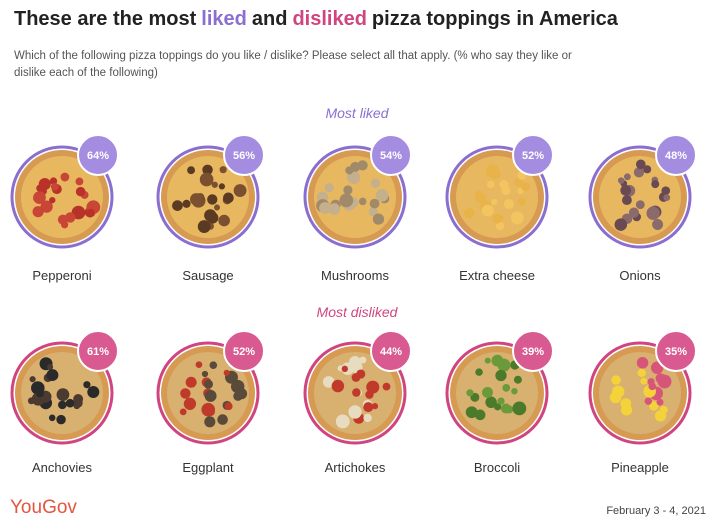 The height and width of the screenshot is (530, 720). Describe the element at coordinates (497, 467) in the screenshot. I see `topping-name: Broccoli` at that location.